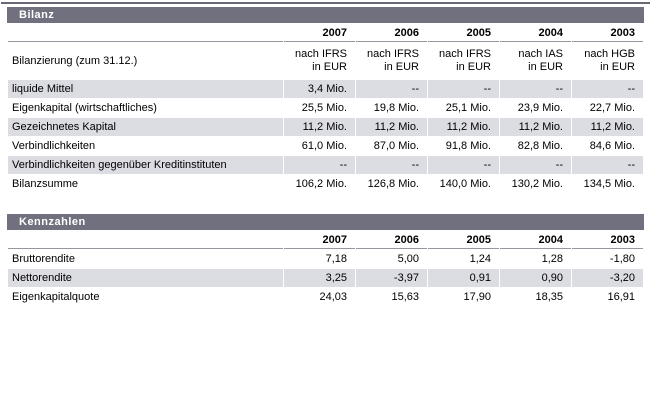 The width and height of the screenshot is (651, 415). I want to click on value-cell: 134,5 Mio., so click(607, 184).